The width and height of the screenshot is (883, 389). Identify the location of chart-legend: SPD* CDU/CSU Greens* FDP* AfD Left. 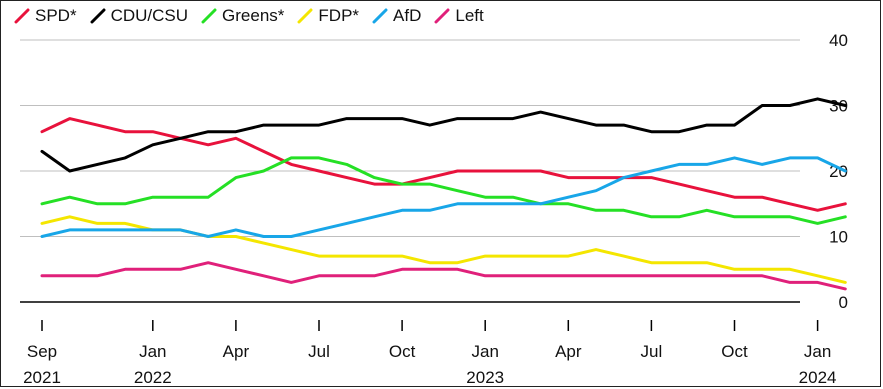
(255, 16).